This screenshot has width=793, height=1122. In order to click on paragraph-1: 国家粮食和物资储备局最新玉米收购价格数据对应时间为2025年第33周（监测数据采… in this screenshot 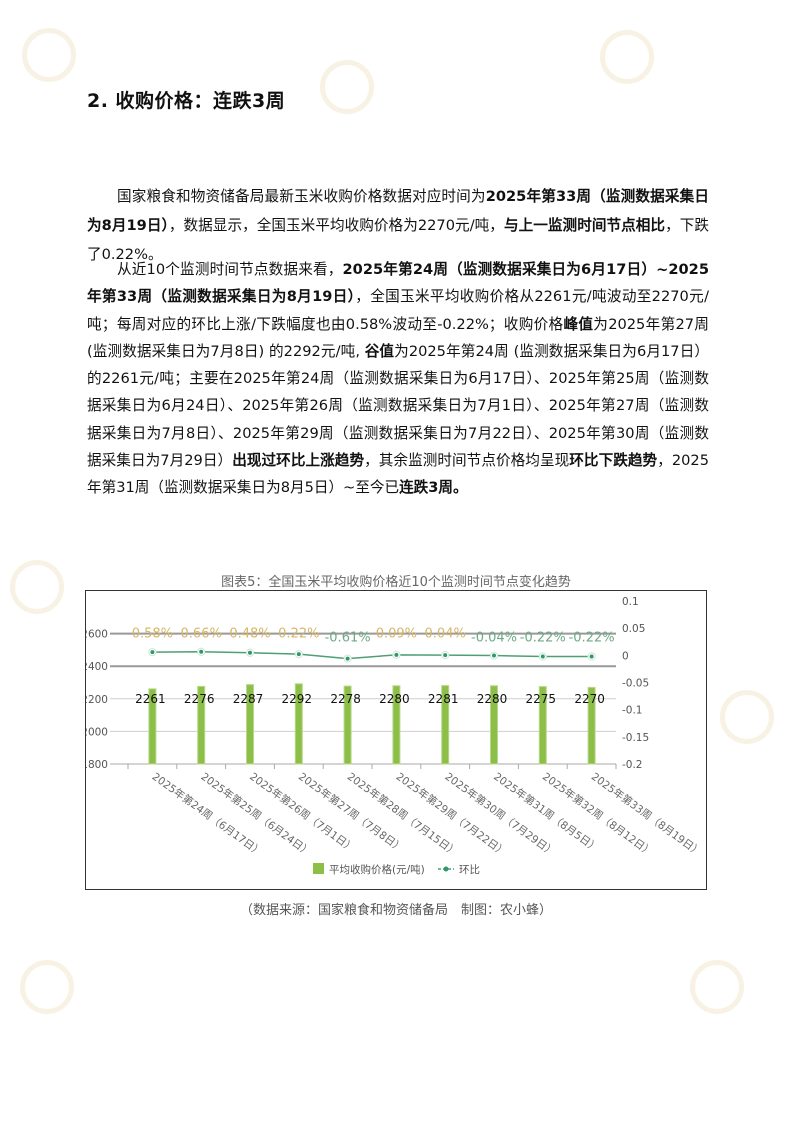, I will do `click(398, 225)`.